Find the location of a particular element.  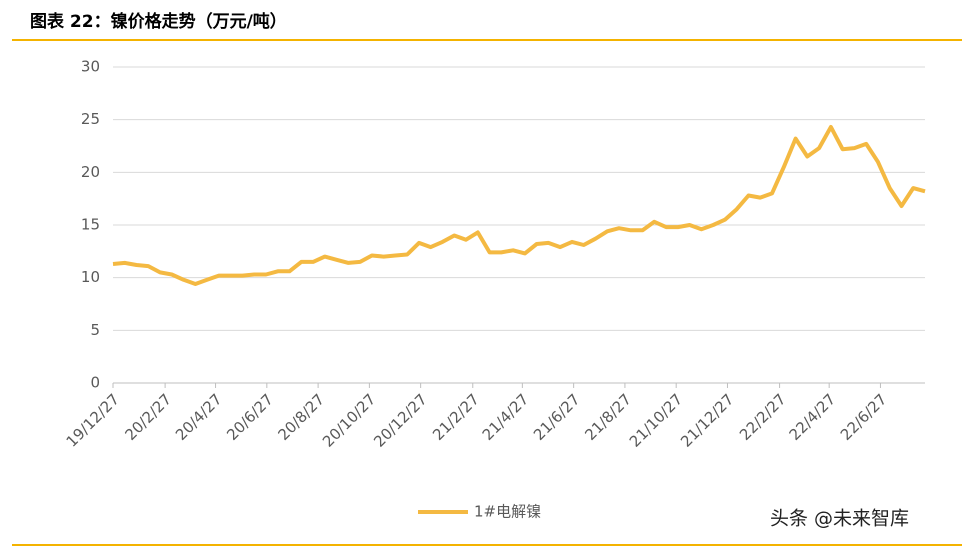

y-tick-label: 30 is located at coordinates (90, 67).